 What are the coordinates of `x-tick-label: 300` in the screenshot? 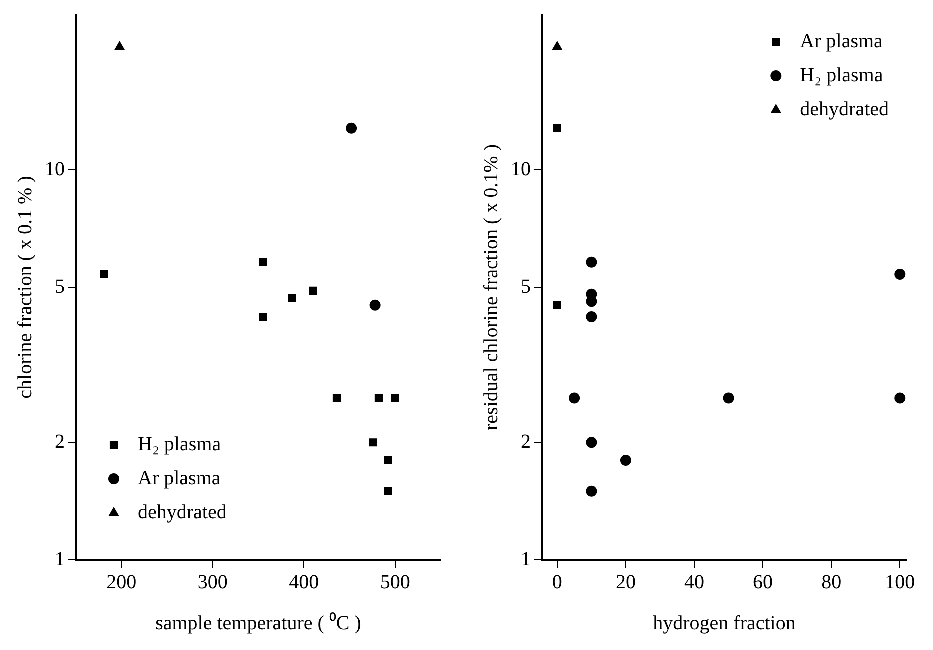 It's located at (213, 582).